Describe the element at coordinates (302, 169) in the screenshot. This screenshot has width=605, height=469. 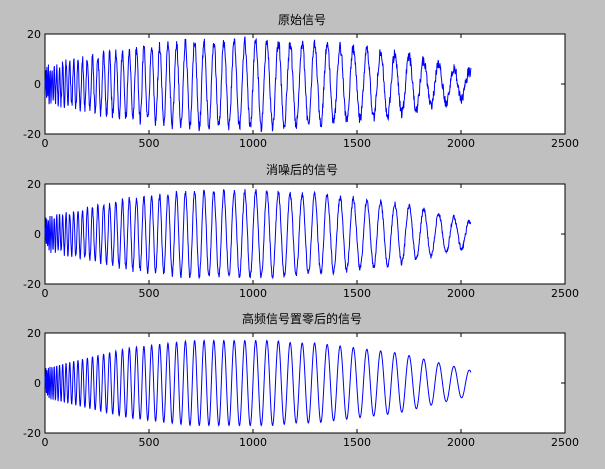
I see `subplot-2-title: 消噪后的信号` at that location.